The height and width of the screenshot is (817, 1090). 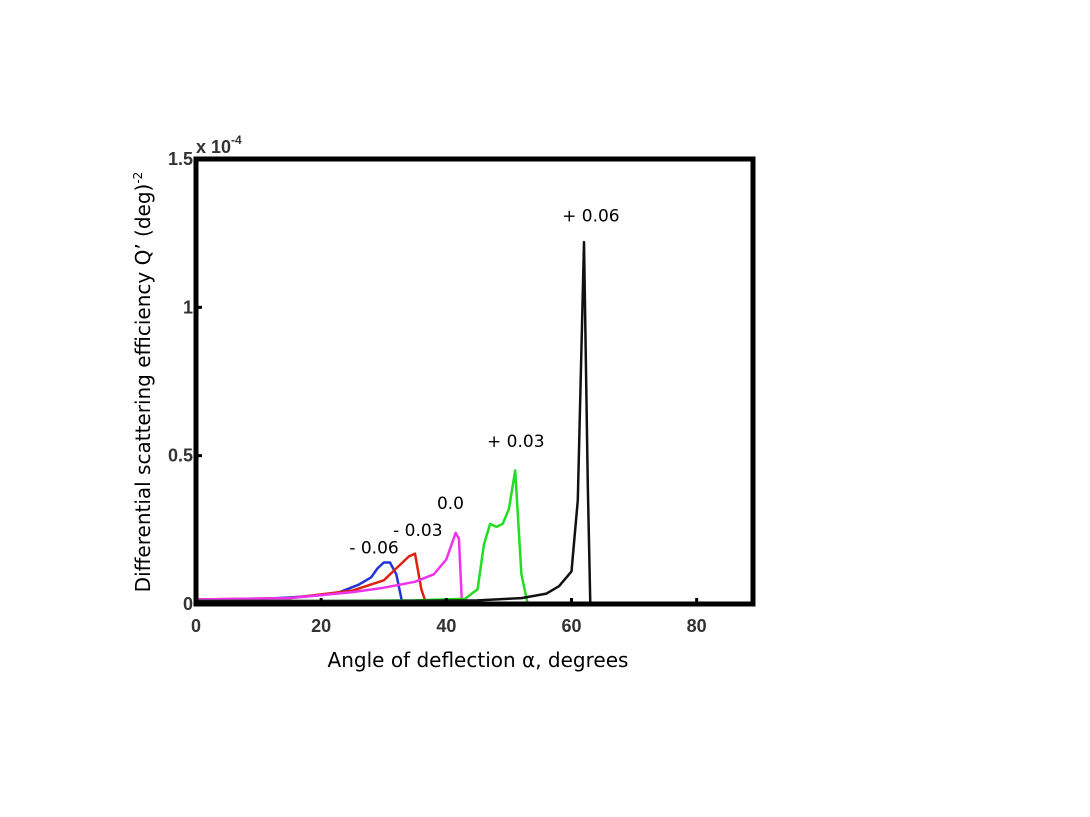 What do you see at coordinates (571, 626) in the screenshot?
I see `x-tick-label-3: 60` at bounding box center [571, 626].